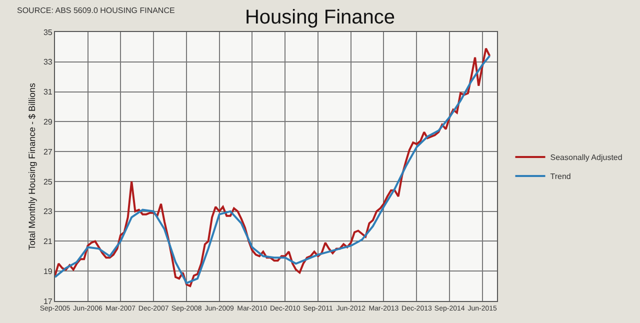 This screenshot has height=323, width=640. What do you see at coordinates (560, 177) in the screenshot?
I see `legend-label: Trend` at bounding box center [560, 177].